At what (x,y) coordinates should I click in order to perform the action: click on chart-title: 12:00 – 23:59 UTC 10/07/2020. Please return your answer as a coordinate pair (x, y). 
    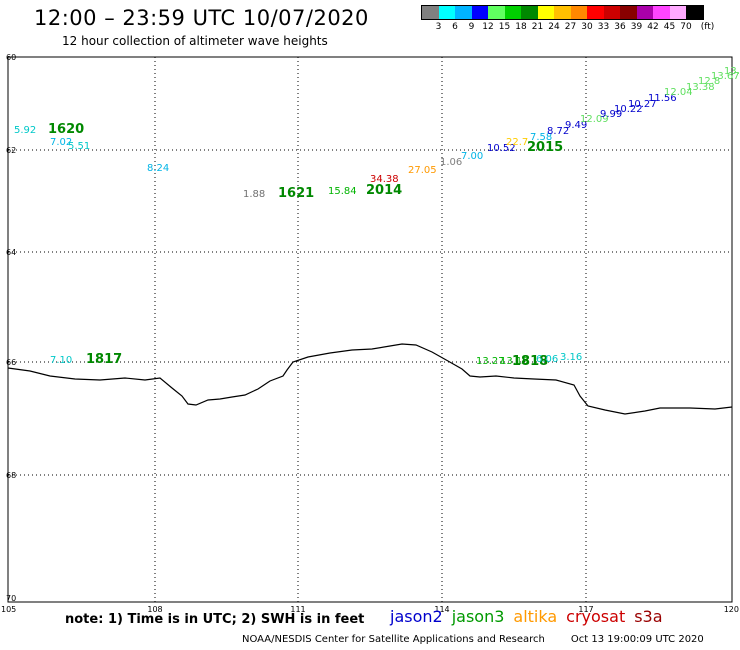
    Looking at the image, I should click on (201, 18).